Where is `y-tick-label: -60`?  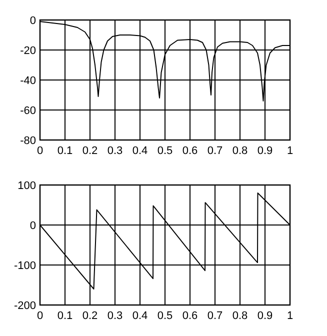 y-tick-label: -60 is located at coordinates (28, 111).